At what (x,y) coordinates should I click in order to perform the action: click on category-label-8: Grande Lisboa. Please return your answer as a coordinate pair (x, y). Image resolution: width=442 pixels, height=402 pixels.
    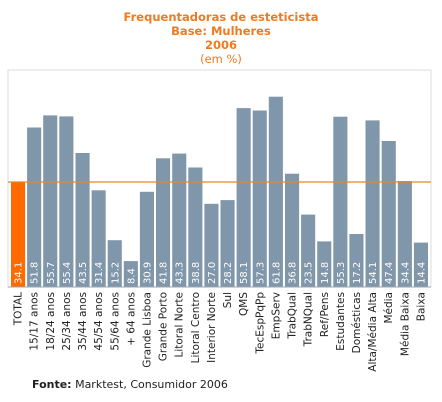
    Looking at the image, I should click on (148, 330).